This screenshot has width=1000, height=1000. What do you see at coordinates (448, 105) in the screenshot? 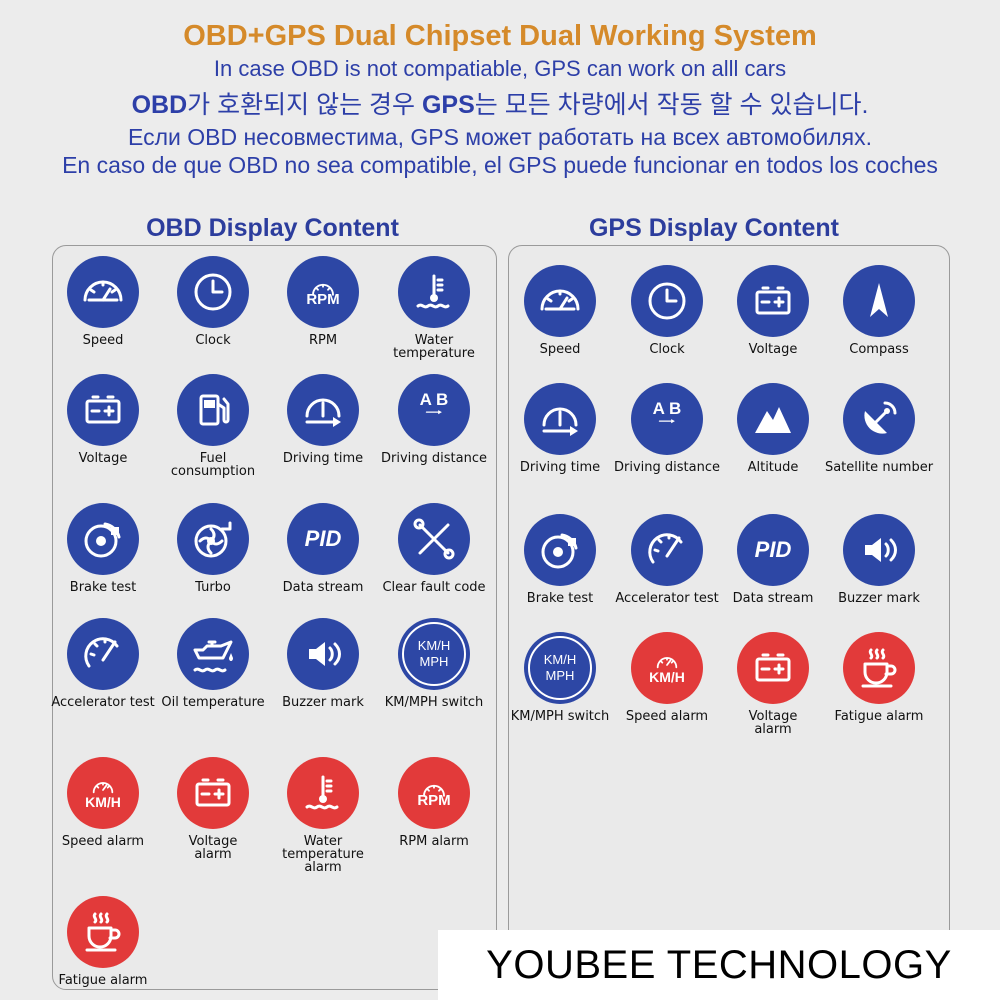
I see `korean-gps: GPS` at bounding box center [448, 105].